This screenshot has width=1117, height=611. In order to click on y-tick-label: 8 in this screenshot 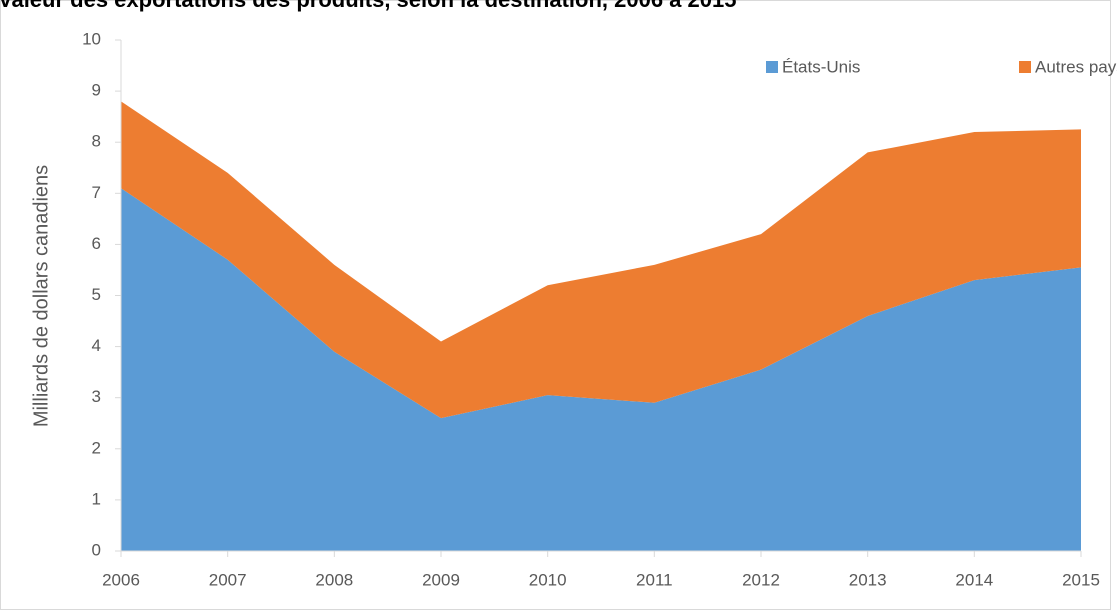, I will do `click(96, 141)`.